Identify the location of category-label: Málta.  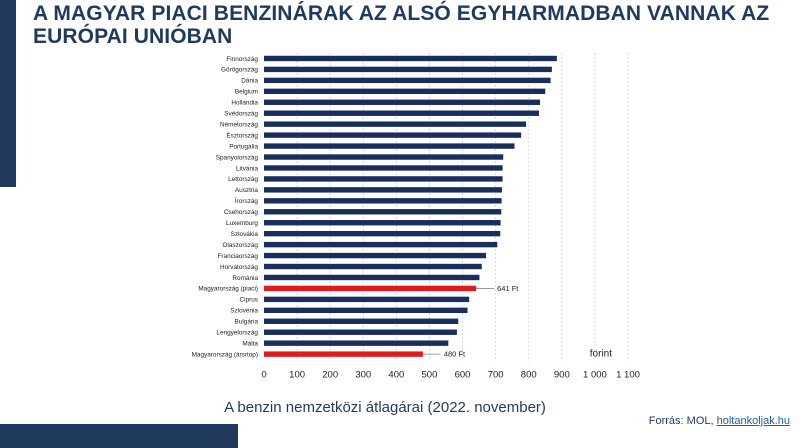
(250, 343).